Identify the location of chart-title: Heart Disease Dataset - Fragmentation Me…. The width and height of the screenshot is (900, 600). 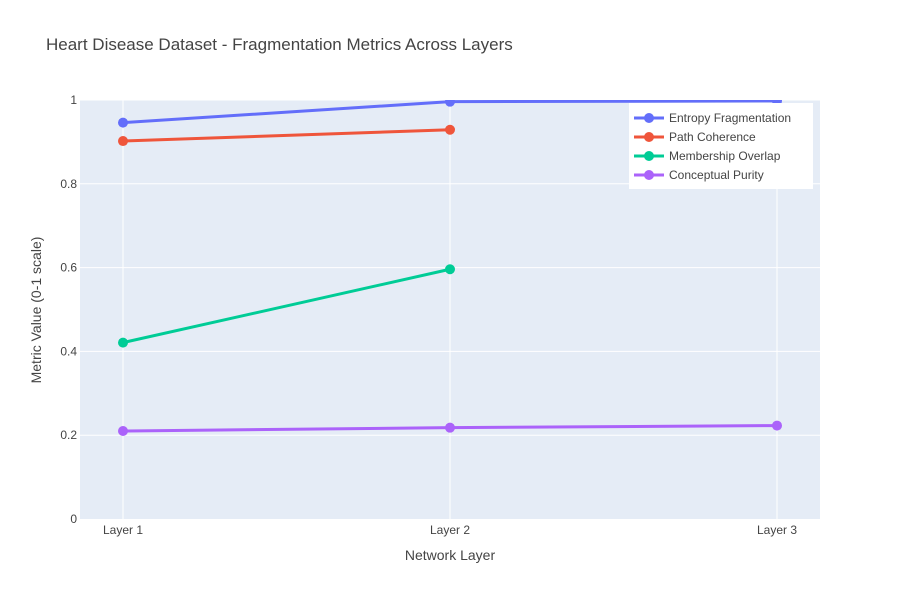
(279, 44).